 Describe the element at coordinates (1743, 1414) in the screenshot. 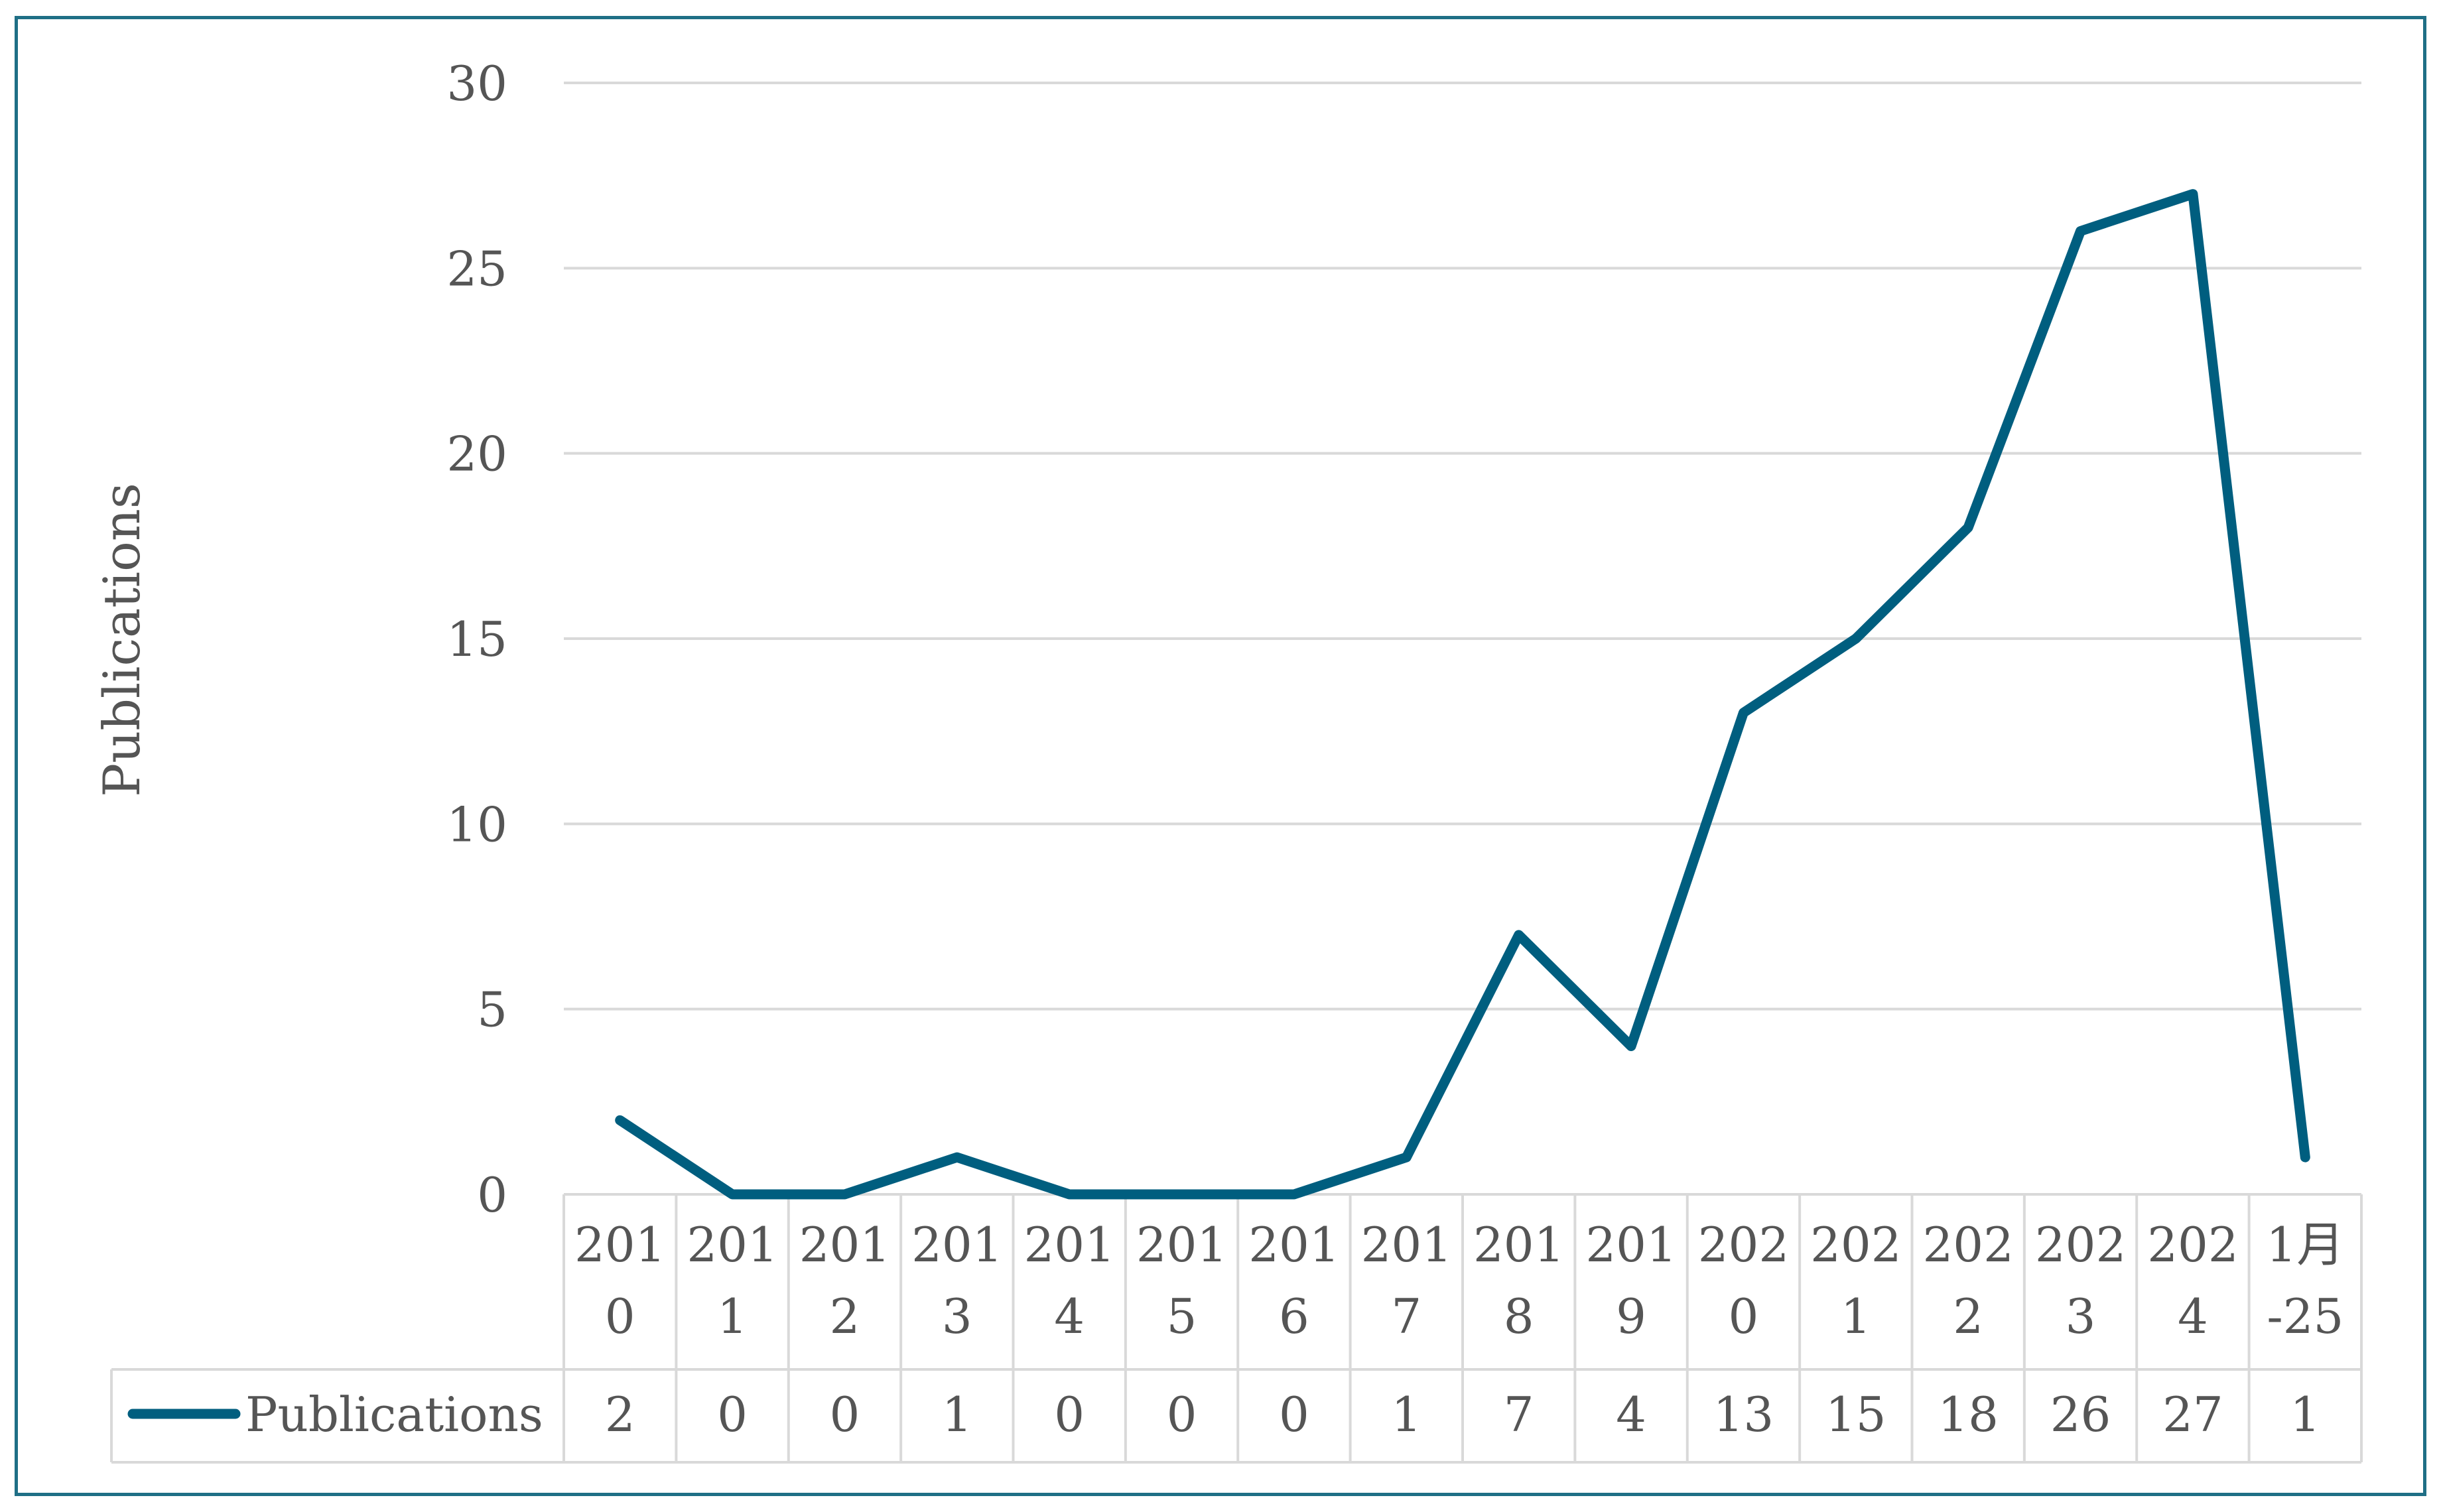

I see `data-table-value: 13` at that location.